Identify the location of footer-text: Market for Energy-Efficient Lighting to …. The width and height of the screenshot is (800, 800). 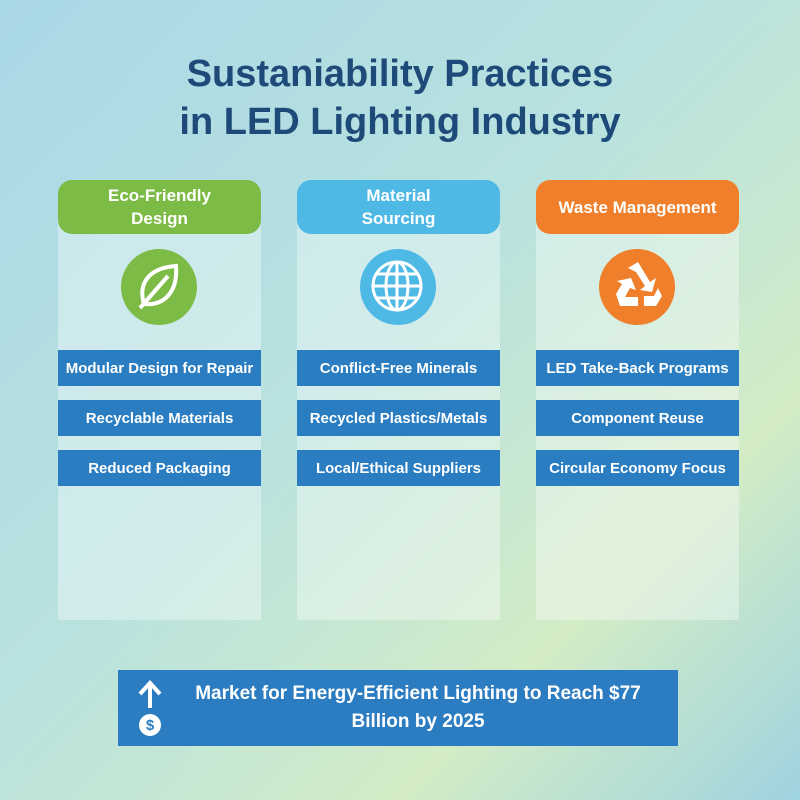
(418, 708).